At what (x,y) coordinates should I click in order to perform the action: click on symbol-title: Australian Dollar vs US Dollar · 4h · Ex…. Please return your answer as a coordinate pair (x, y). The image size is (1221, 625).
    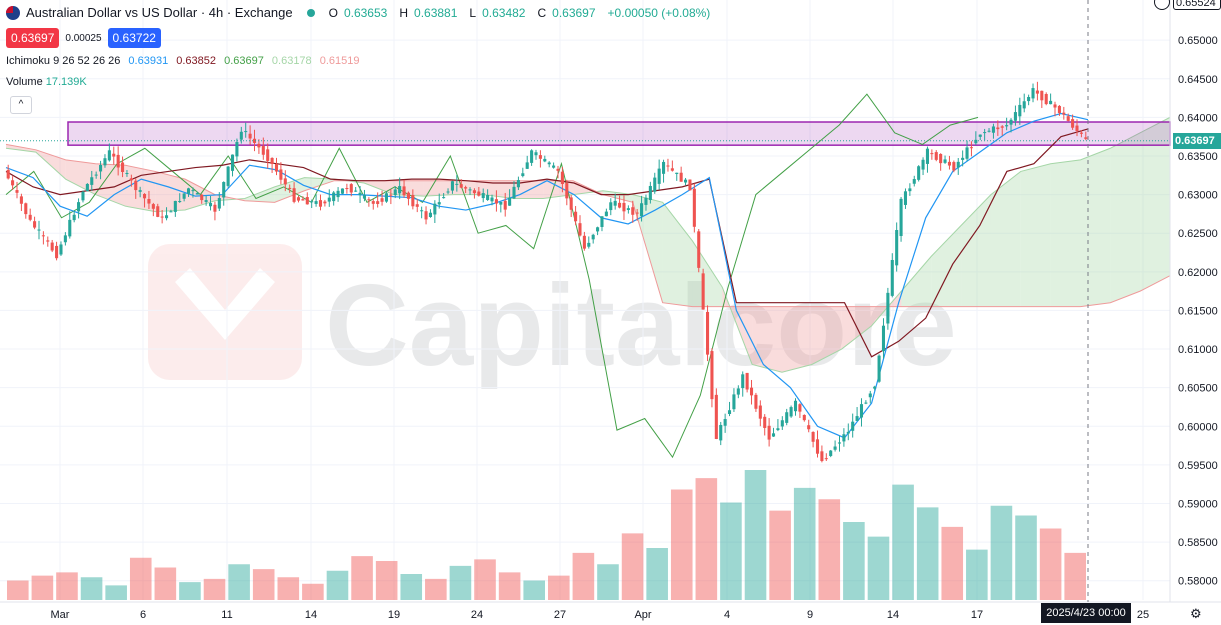
    Looking at the image, I should click on (159, 12).